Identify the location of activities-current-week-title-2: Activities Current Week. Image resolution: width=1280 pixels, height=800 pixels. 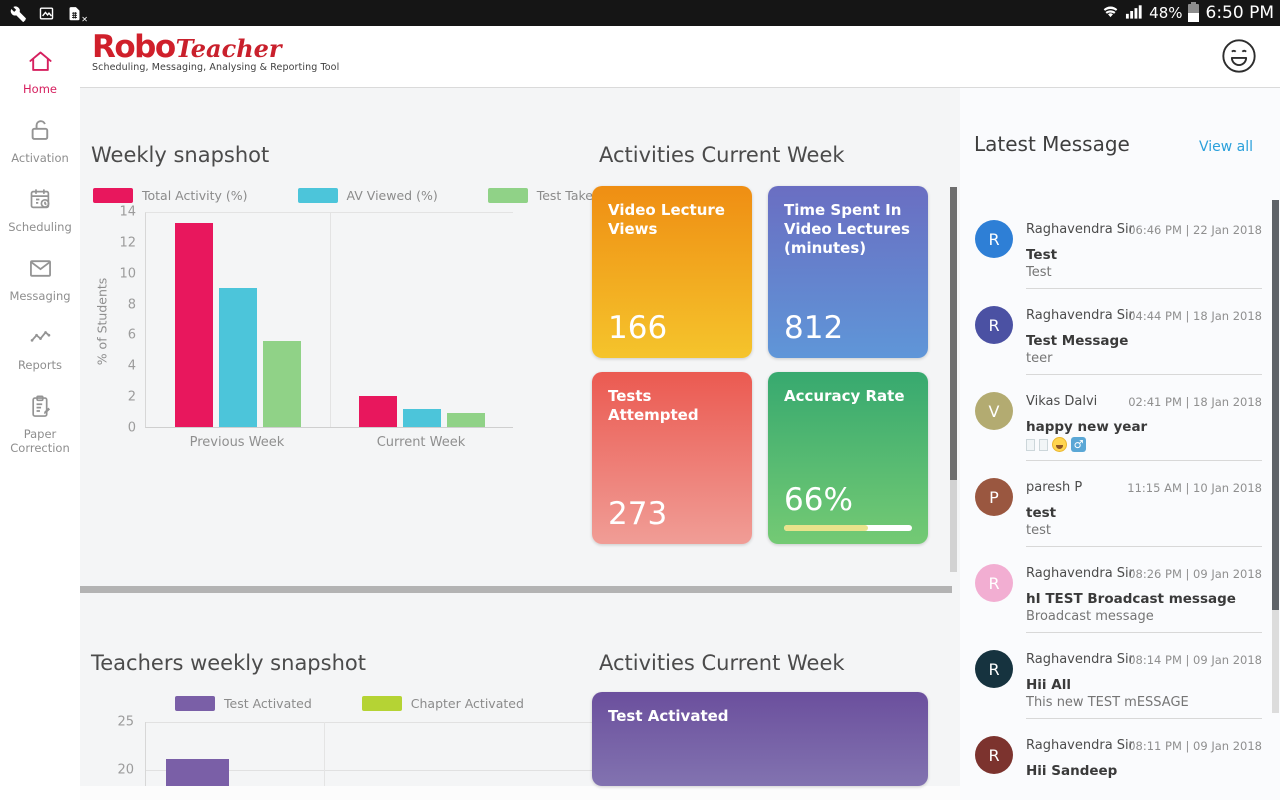
(722, 663).